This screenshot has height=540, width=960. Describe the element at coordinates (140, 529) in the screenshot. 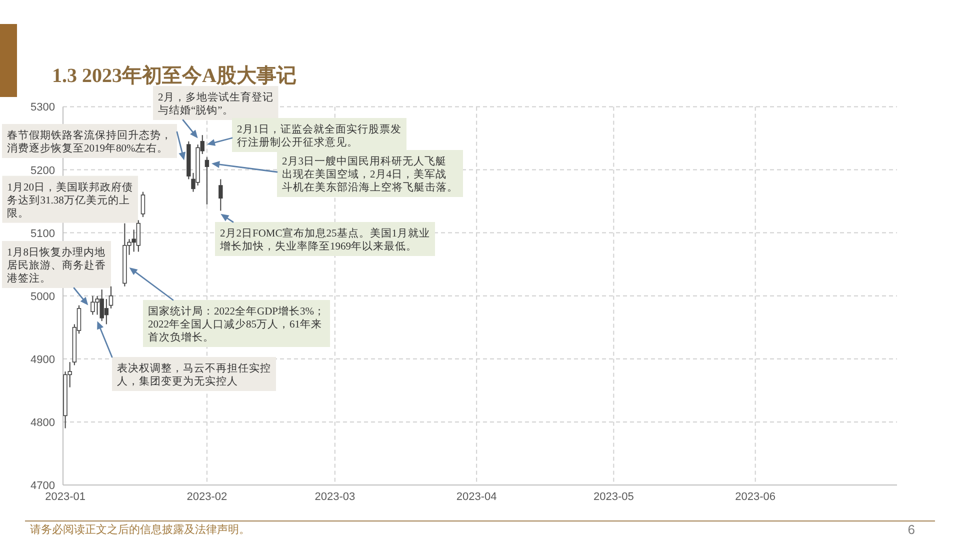

I see `text: 请务必阅读正文之后的信息披露及法律声明。` at that location.